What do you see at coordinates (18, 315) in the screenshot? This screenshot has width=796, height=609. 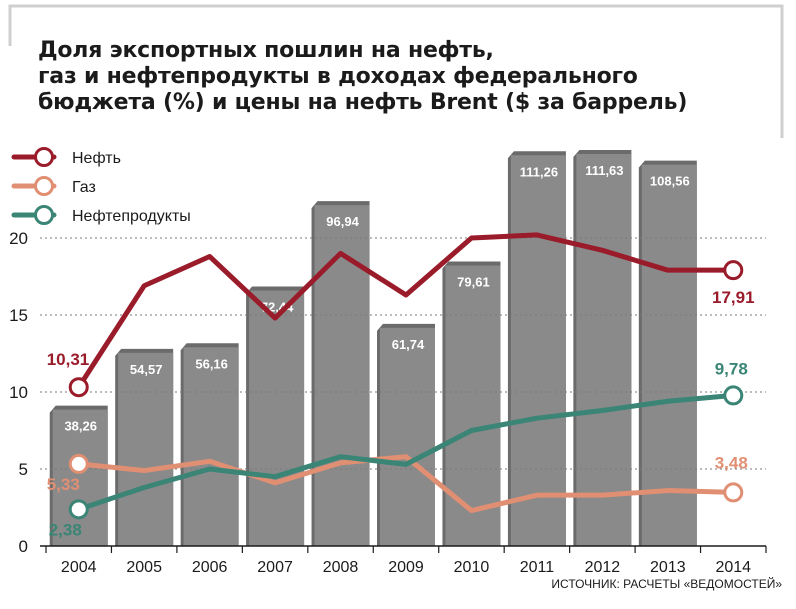 I see `y-tick-label: 15` at bounding box center [18, 315].